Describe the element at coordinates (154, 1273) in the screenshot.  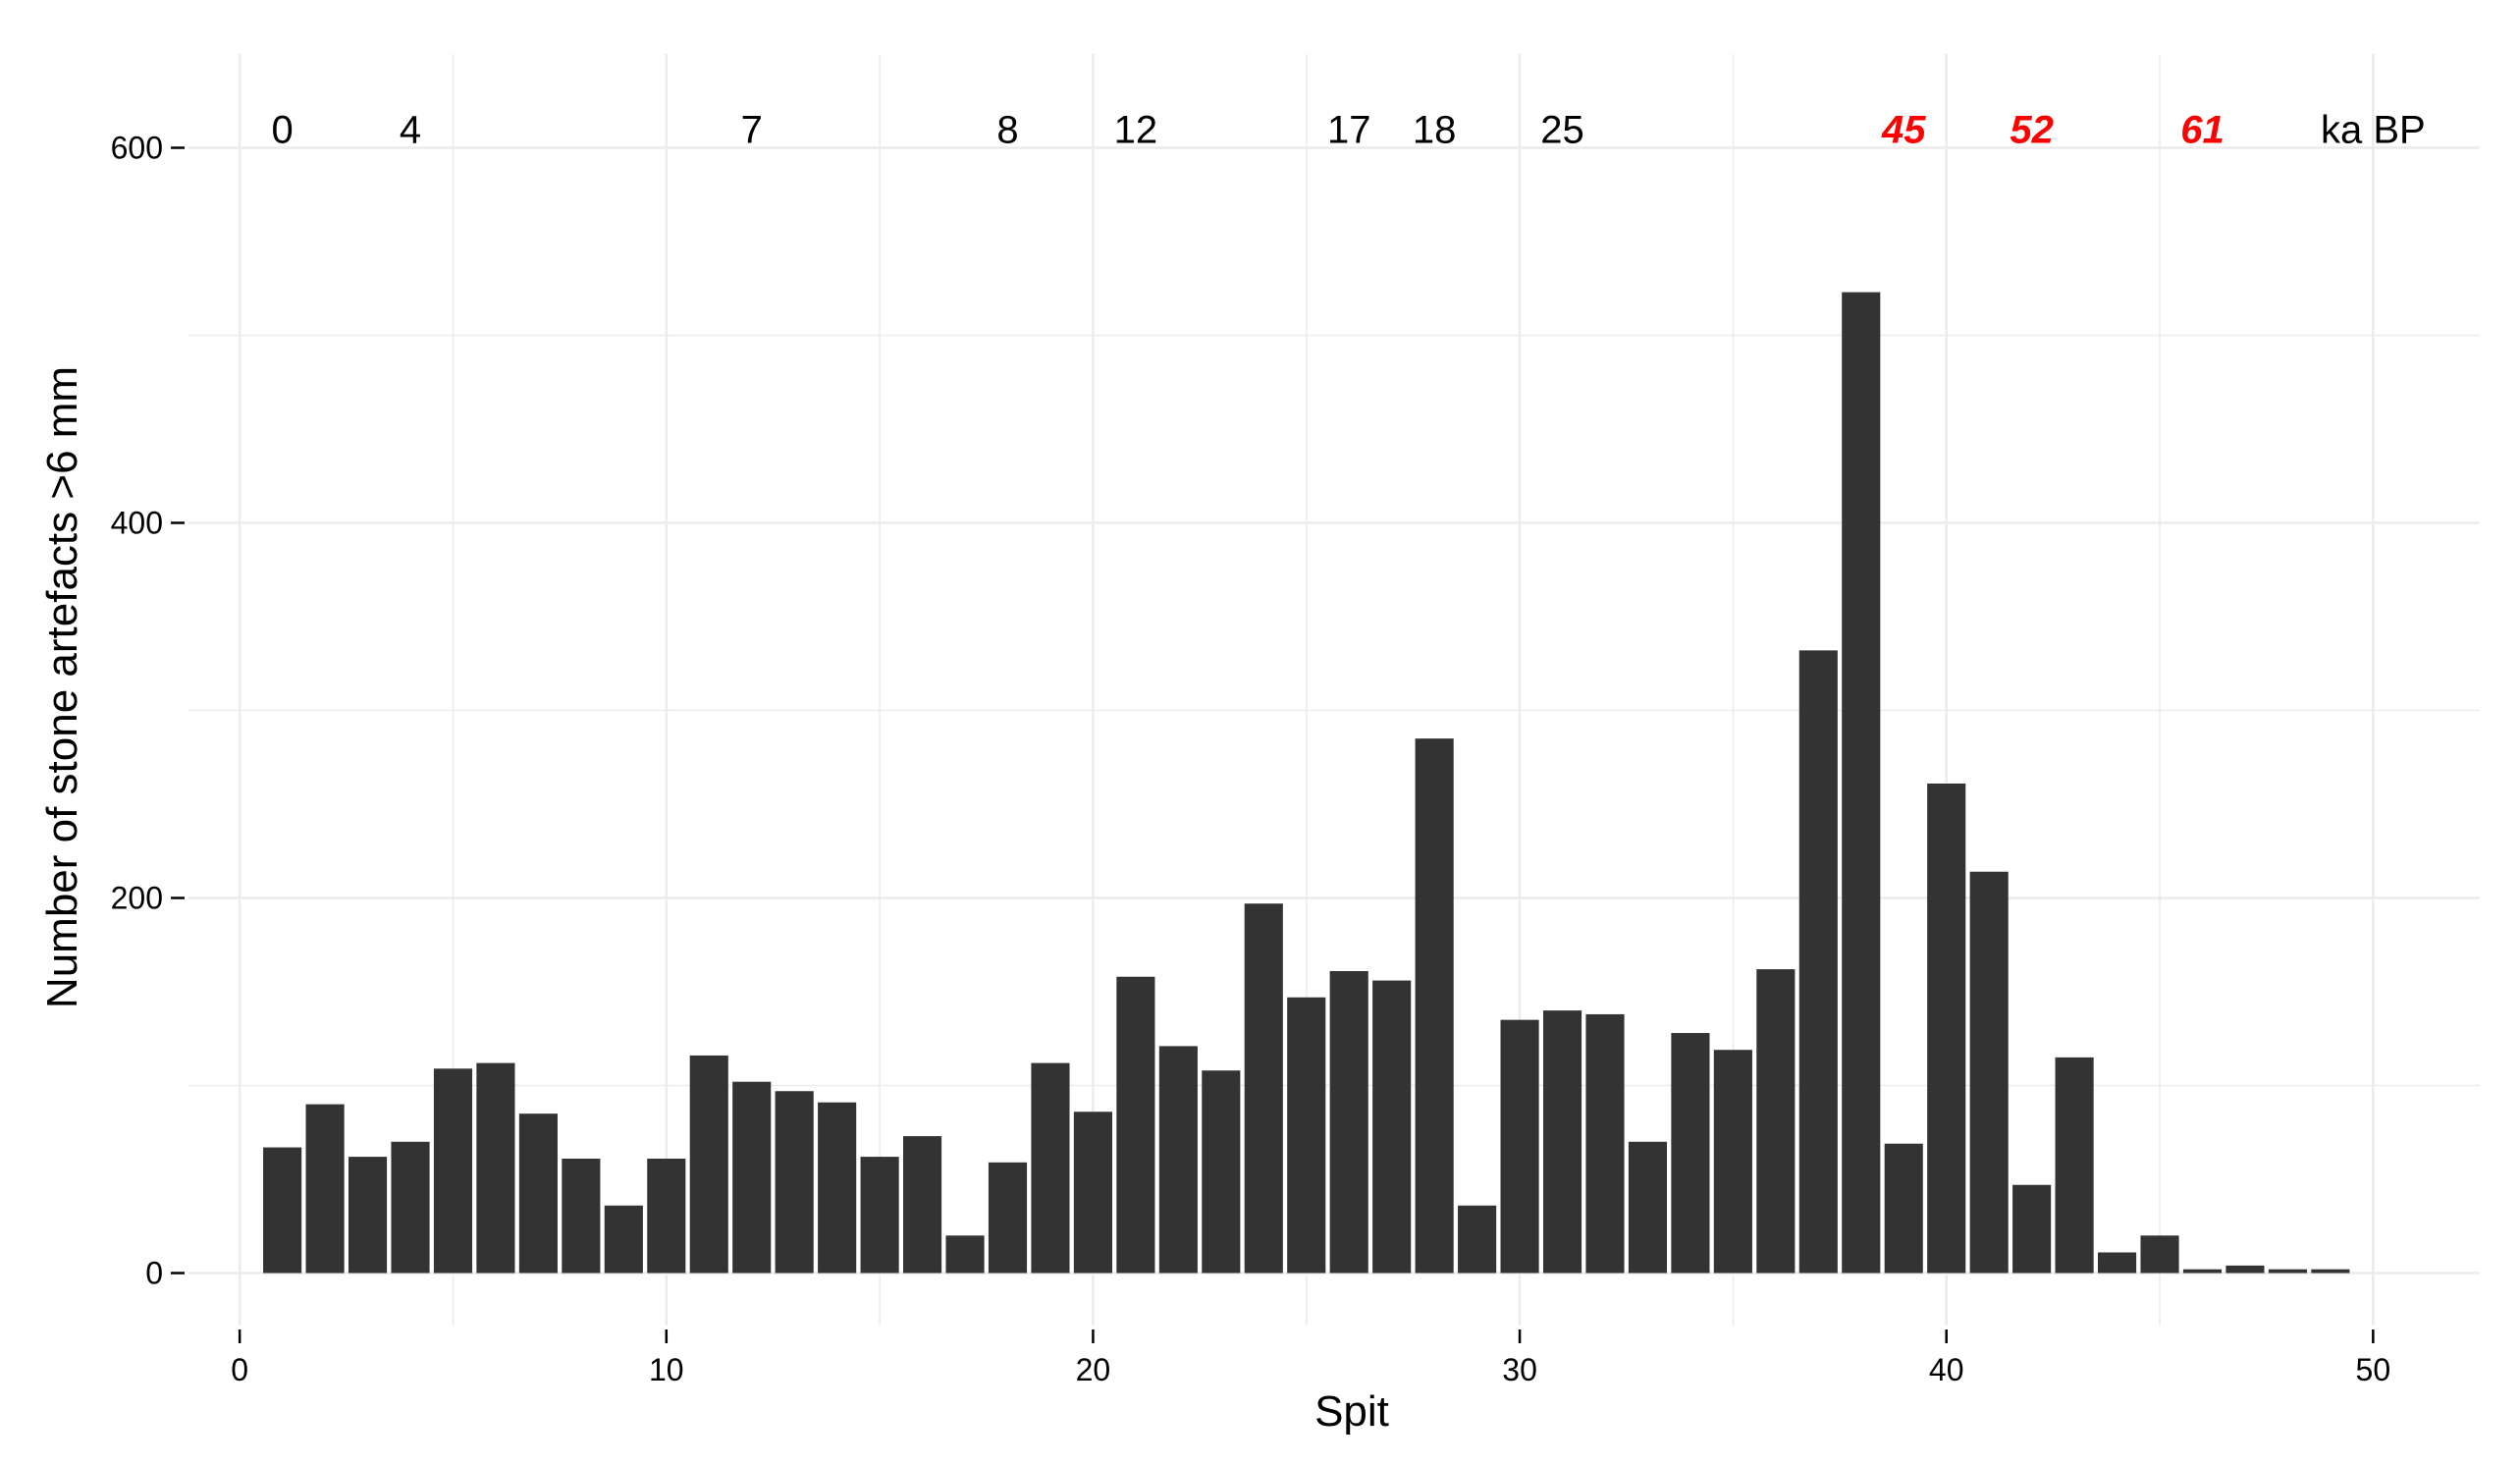
I see `y-tick-label: 0` at that location.